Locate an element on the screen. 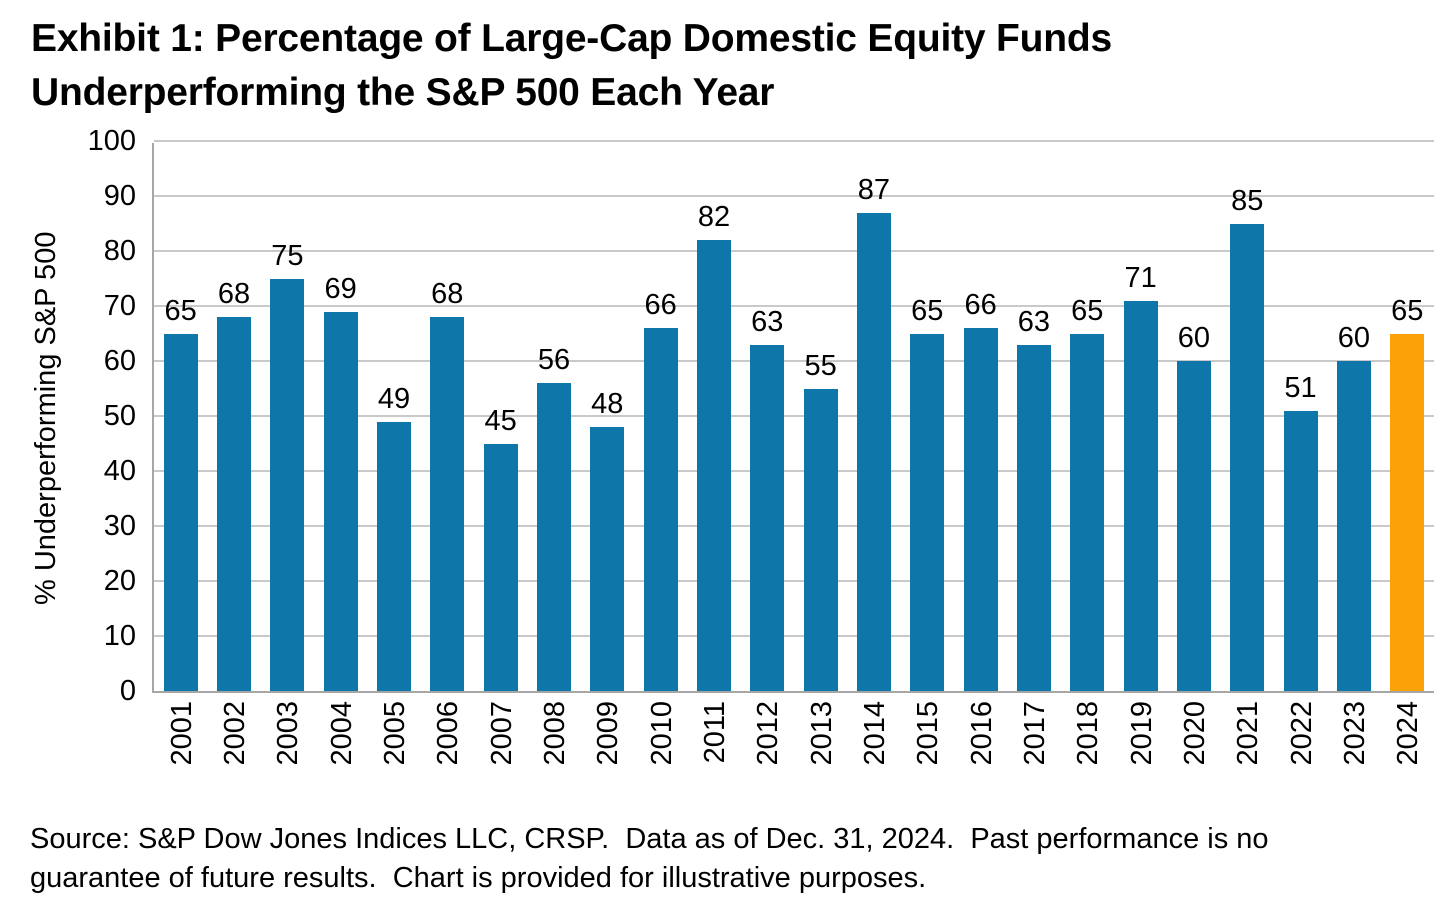 Image resolution: width=1456 pixels, height=921 pixels. bar-value-label: 49 is located at coordinates (394, 398).